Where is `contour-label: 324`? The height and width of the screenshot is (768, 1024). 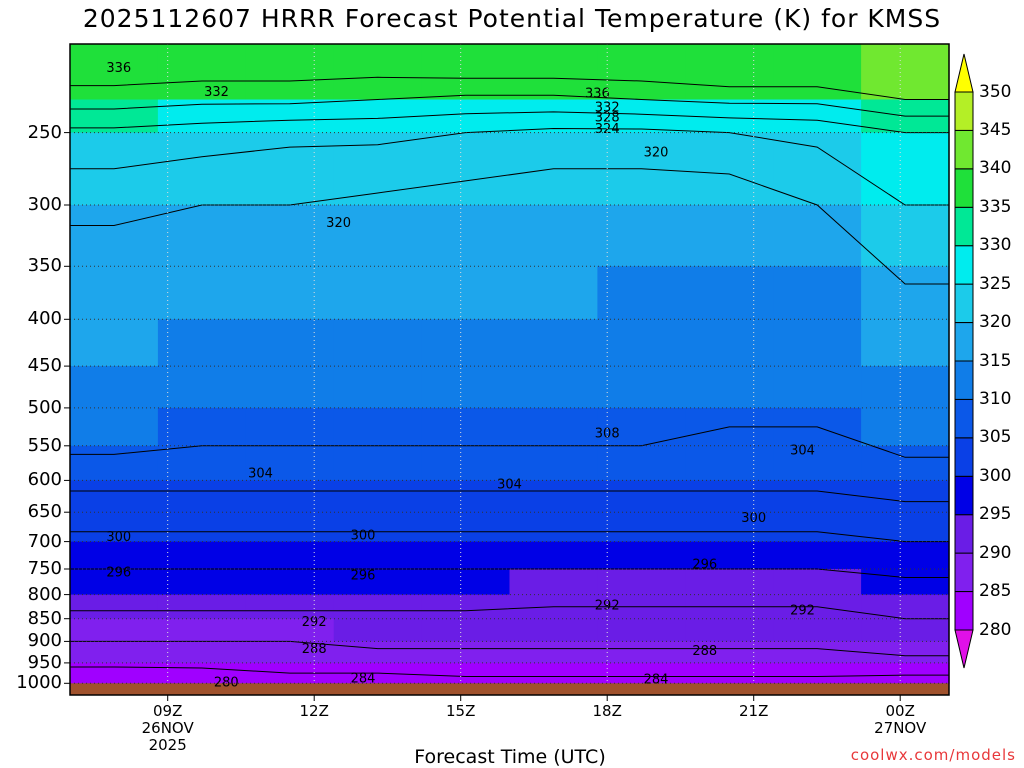
contour-label: 324 is located at coordinates (607, 129).